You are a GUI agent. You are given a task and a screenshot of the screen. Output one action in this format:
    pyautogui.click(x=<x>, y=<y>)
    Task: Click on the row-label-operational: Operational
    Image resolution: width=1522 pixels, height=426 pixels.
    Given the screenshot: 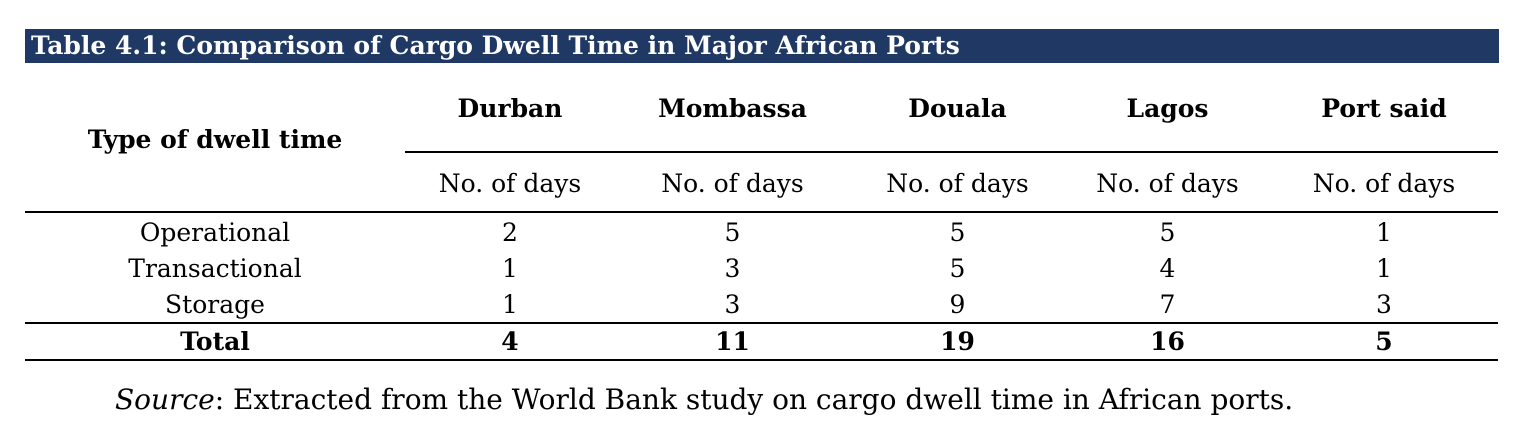 What is the action you would take?
    pyautogui.click(x=215, y=232)
    